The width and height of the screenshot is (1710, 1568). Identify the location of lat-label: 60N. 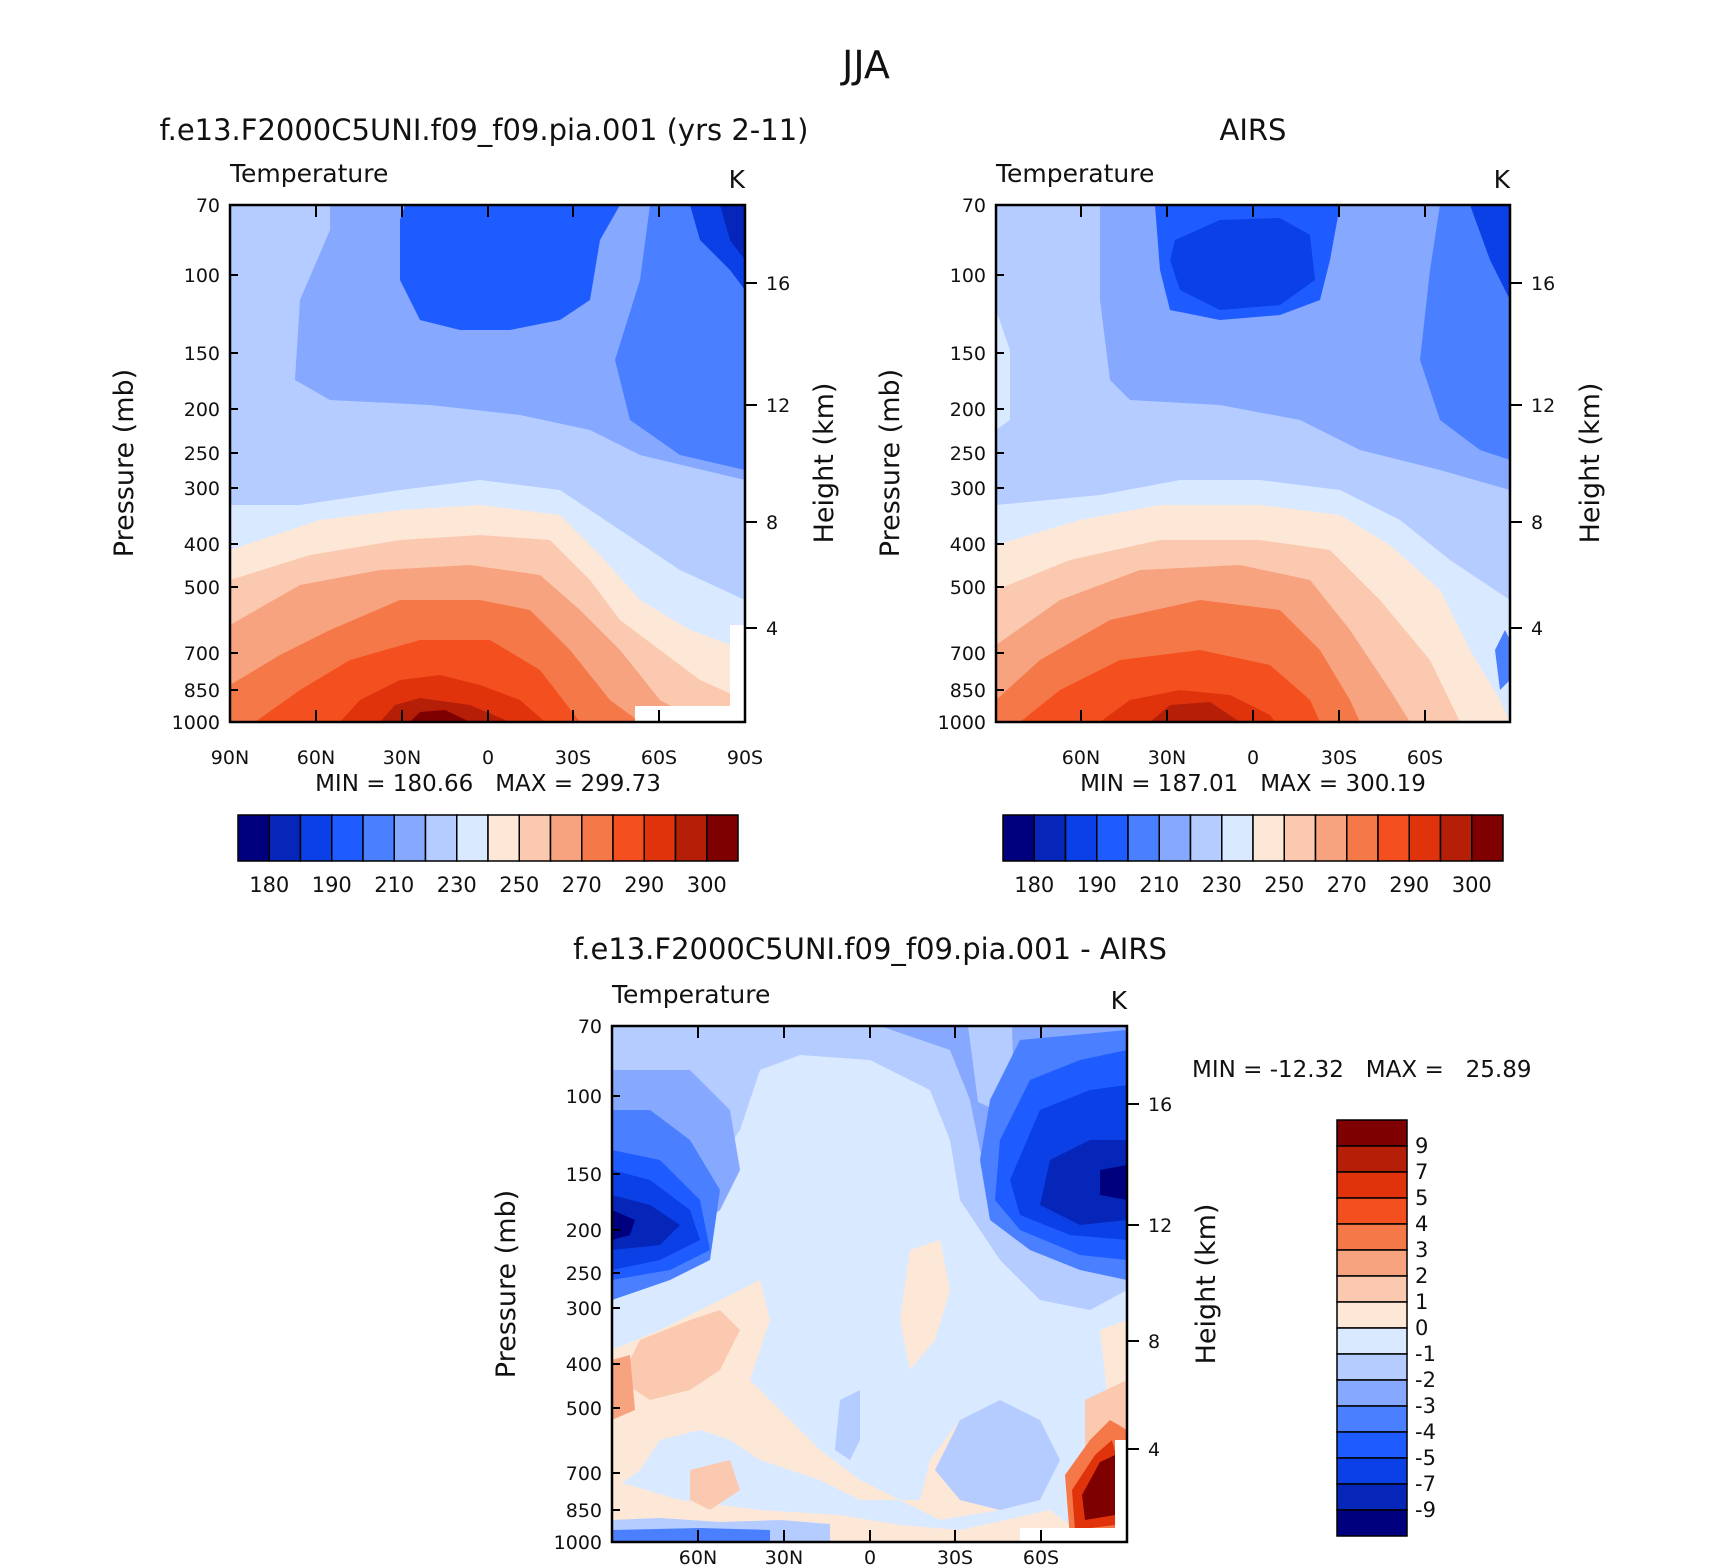
(316, 758).